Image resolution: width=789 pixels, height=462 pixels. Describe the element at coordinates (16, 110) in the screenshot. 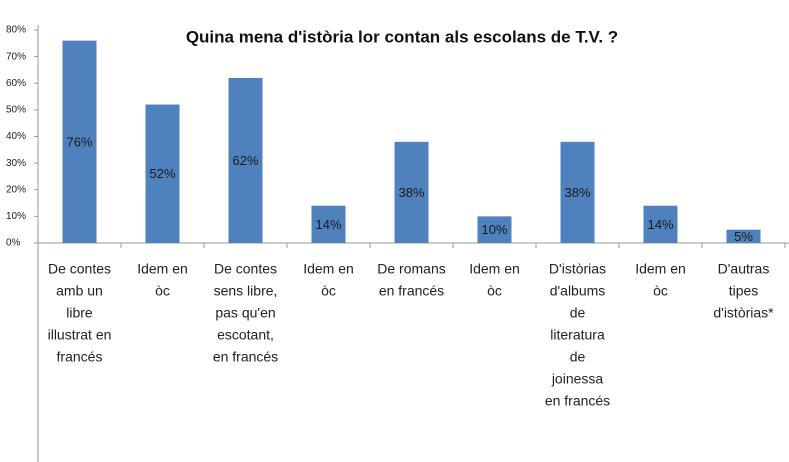

I see `y-tick-label: 50%` at that location.